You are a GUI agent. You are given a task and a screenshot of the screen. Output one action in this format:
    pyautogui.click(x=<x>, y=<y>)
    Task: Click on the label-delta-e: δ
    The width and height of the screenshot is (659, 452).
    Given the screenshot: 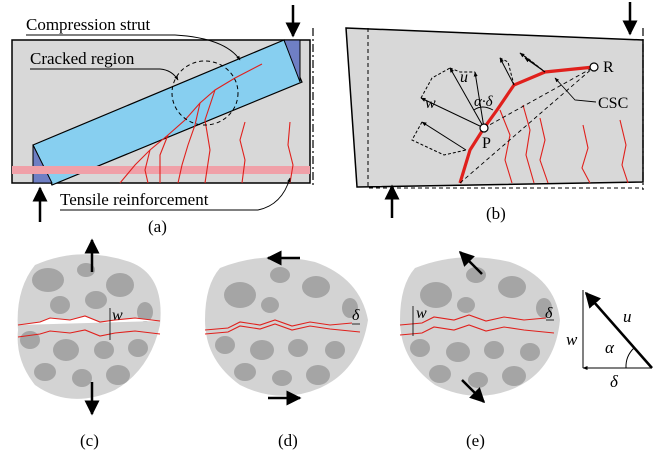 What is the action you would take?
    pyautogui.click(x=549, y=313)
    